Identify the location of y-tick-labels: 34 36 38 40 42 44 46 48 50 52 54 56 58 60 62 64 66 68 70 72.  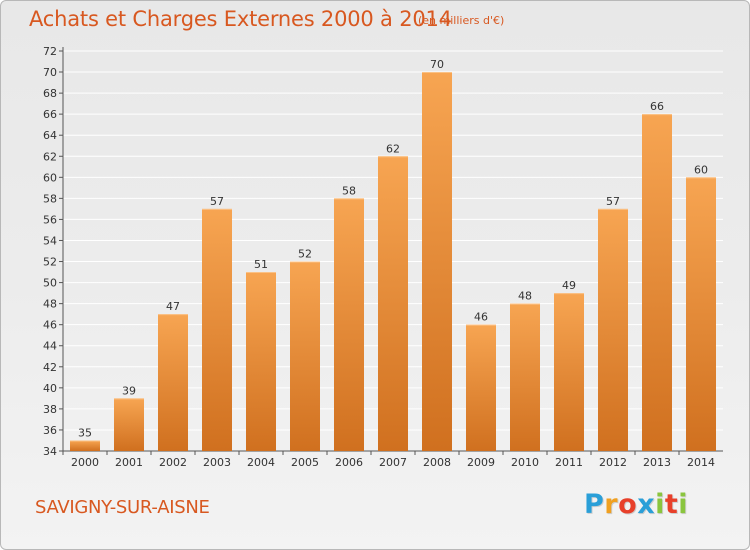
(50, 251).